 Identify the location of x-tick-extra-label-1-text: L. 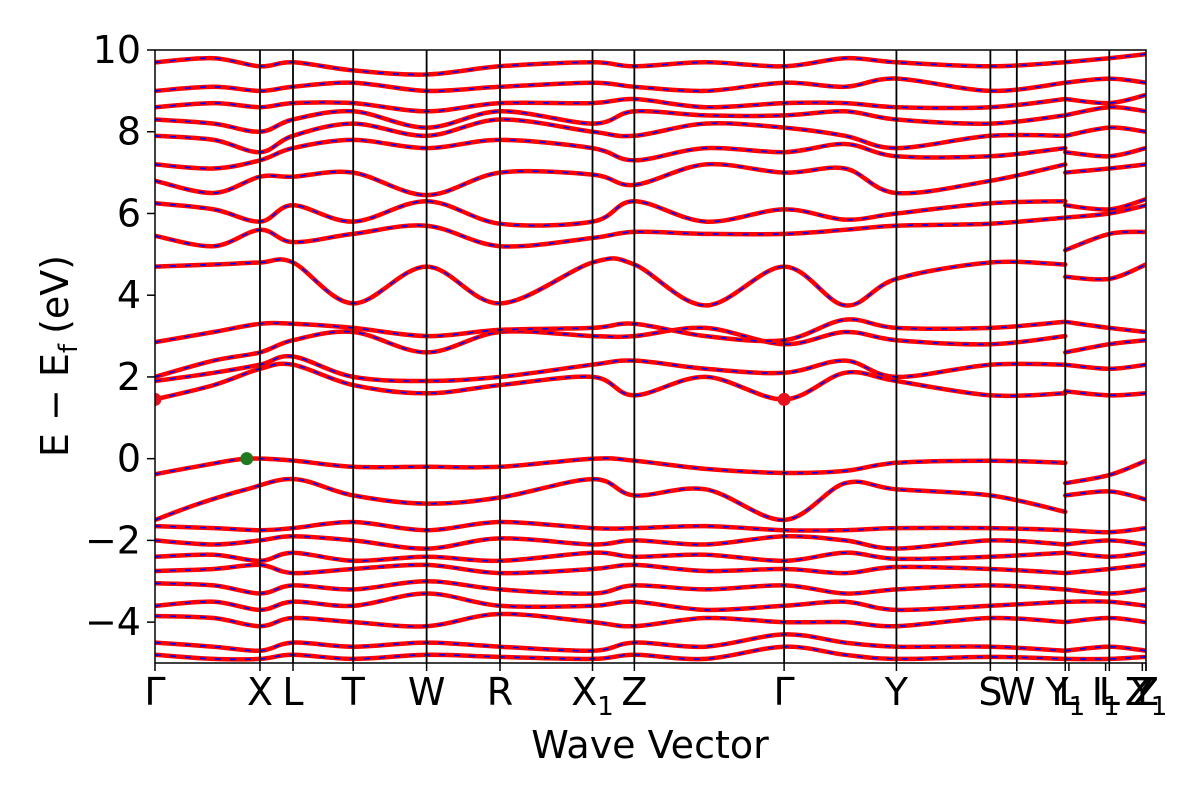
(1068, 692).